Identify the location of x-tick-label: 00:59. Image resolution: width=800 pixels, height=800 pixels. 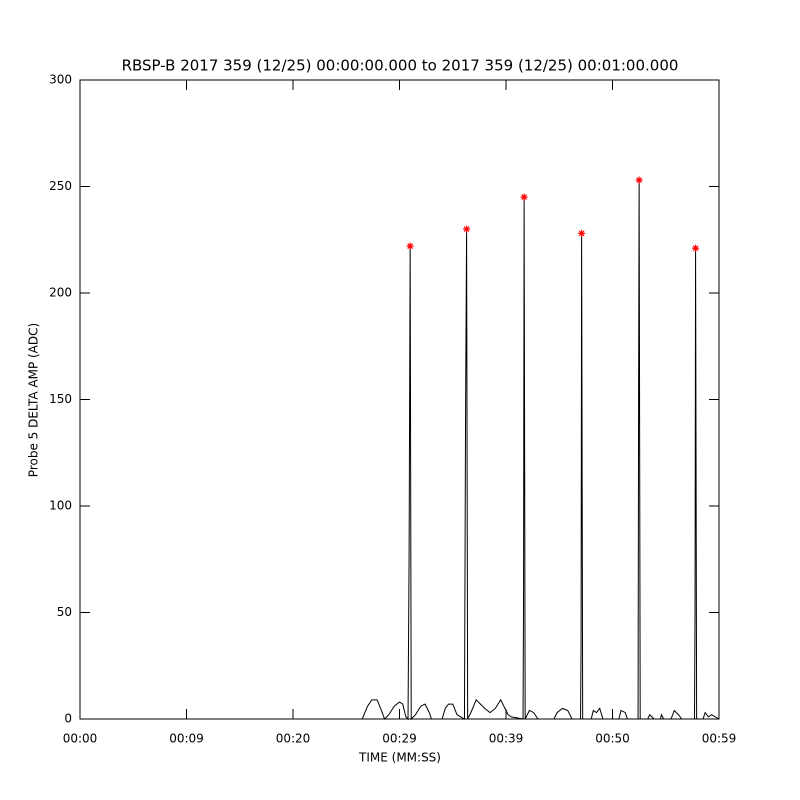
(719, 739).